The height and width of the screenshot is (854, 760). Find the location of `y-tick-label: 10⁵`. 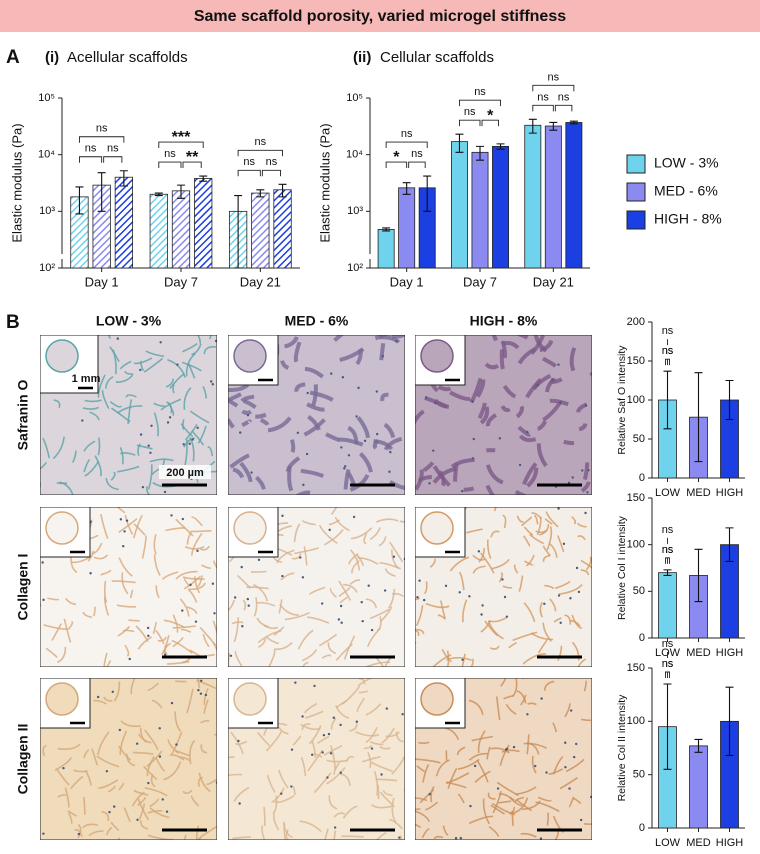

y-tick-label: 10⁵ is located at coordinates (354, 98).